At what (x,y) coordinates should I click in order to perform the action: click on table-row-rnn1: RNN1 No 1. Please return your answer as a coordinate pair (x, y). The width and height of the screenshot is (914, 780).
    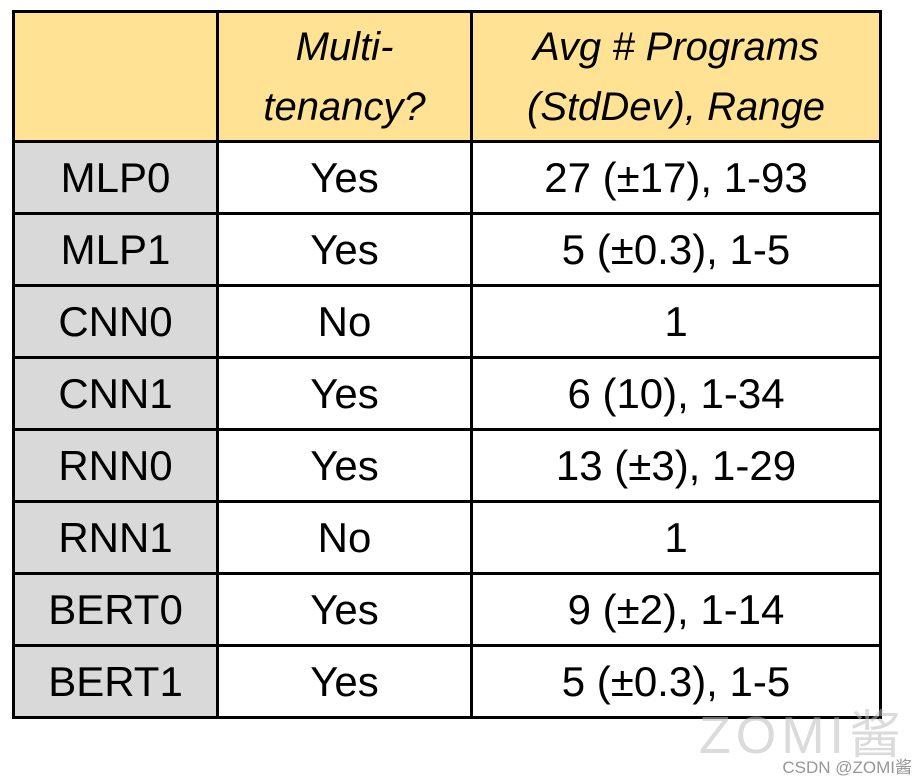
    Looking at the image, I should click on (447, 537).